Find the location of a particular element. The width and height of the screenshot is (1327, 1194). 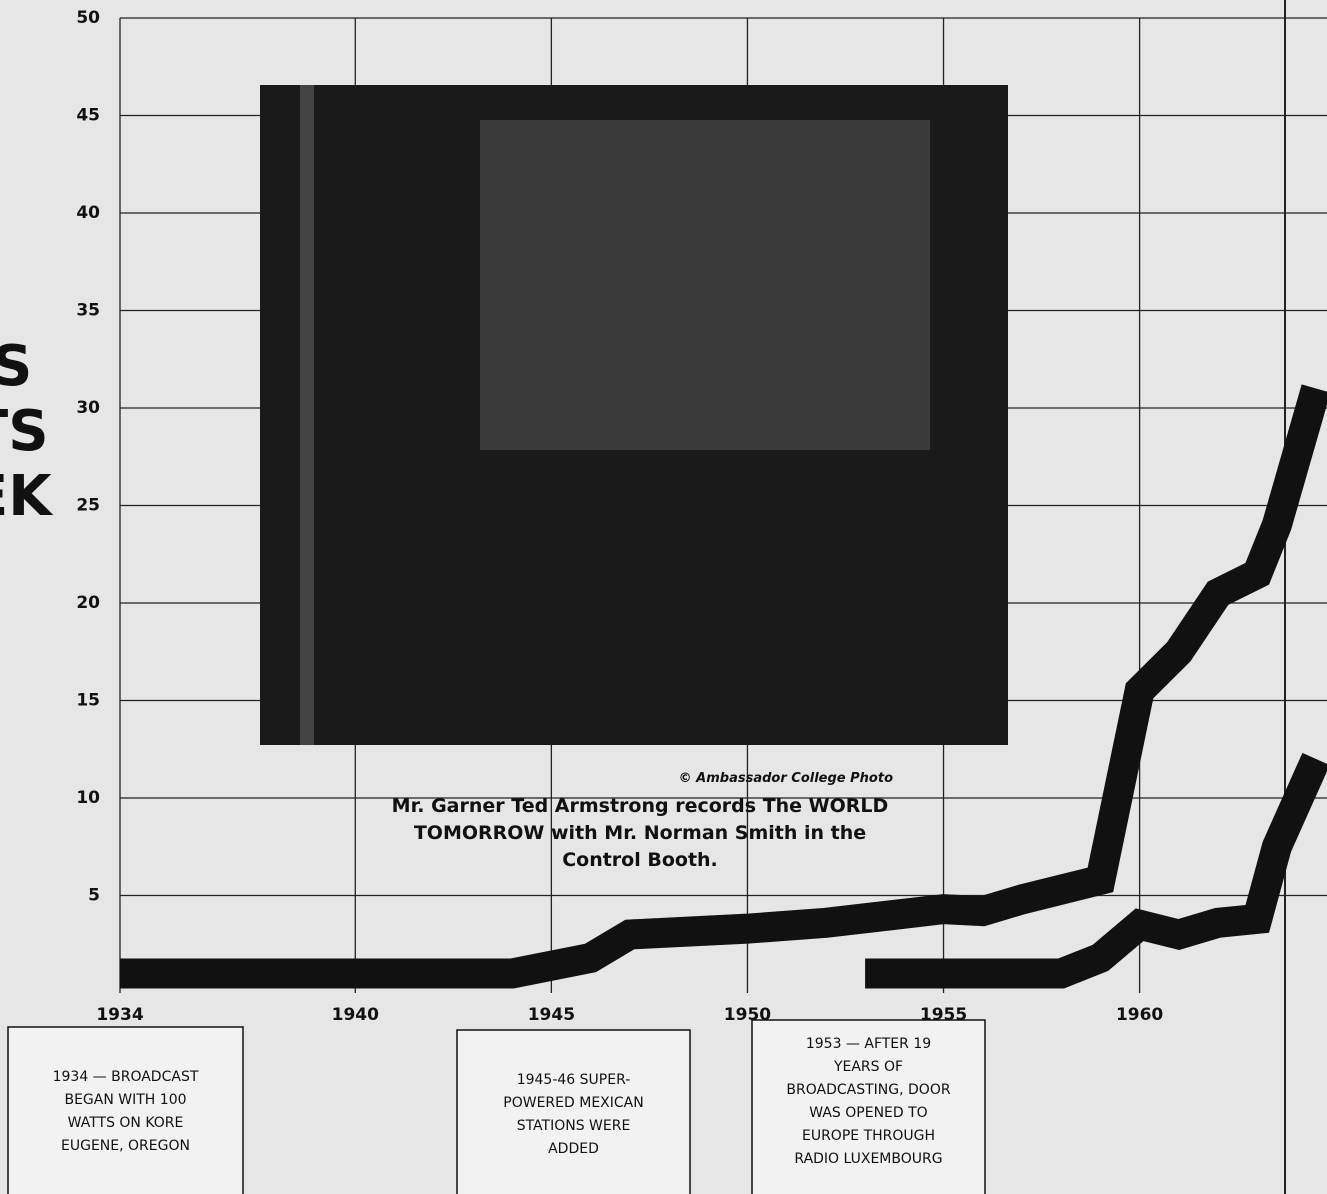

y-tick-label: 30 is located at coordinates (88, 408).